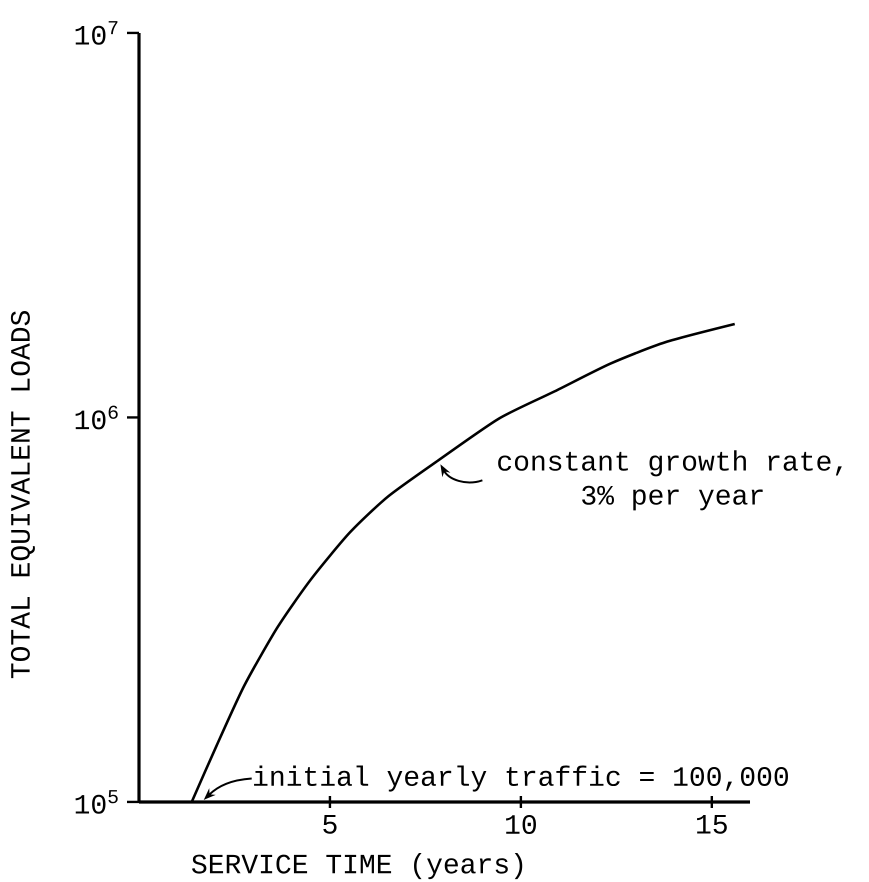  What do you see at coordinates (670, 480) in the screenshot?
I see `annotation: constant growth rate, 3% per year` at bounding box center [670, 480].